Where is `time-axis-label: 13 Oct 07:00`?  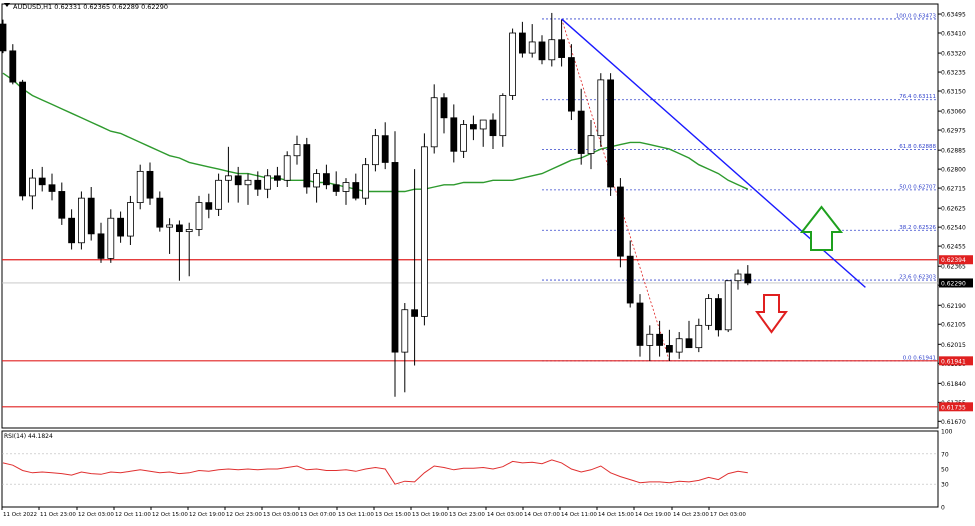
time-axis-label: 13 Oct 07:00 is located at coordinates (318, 515).